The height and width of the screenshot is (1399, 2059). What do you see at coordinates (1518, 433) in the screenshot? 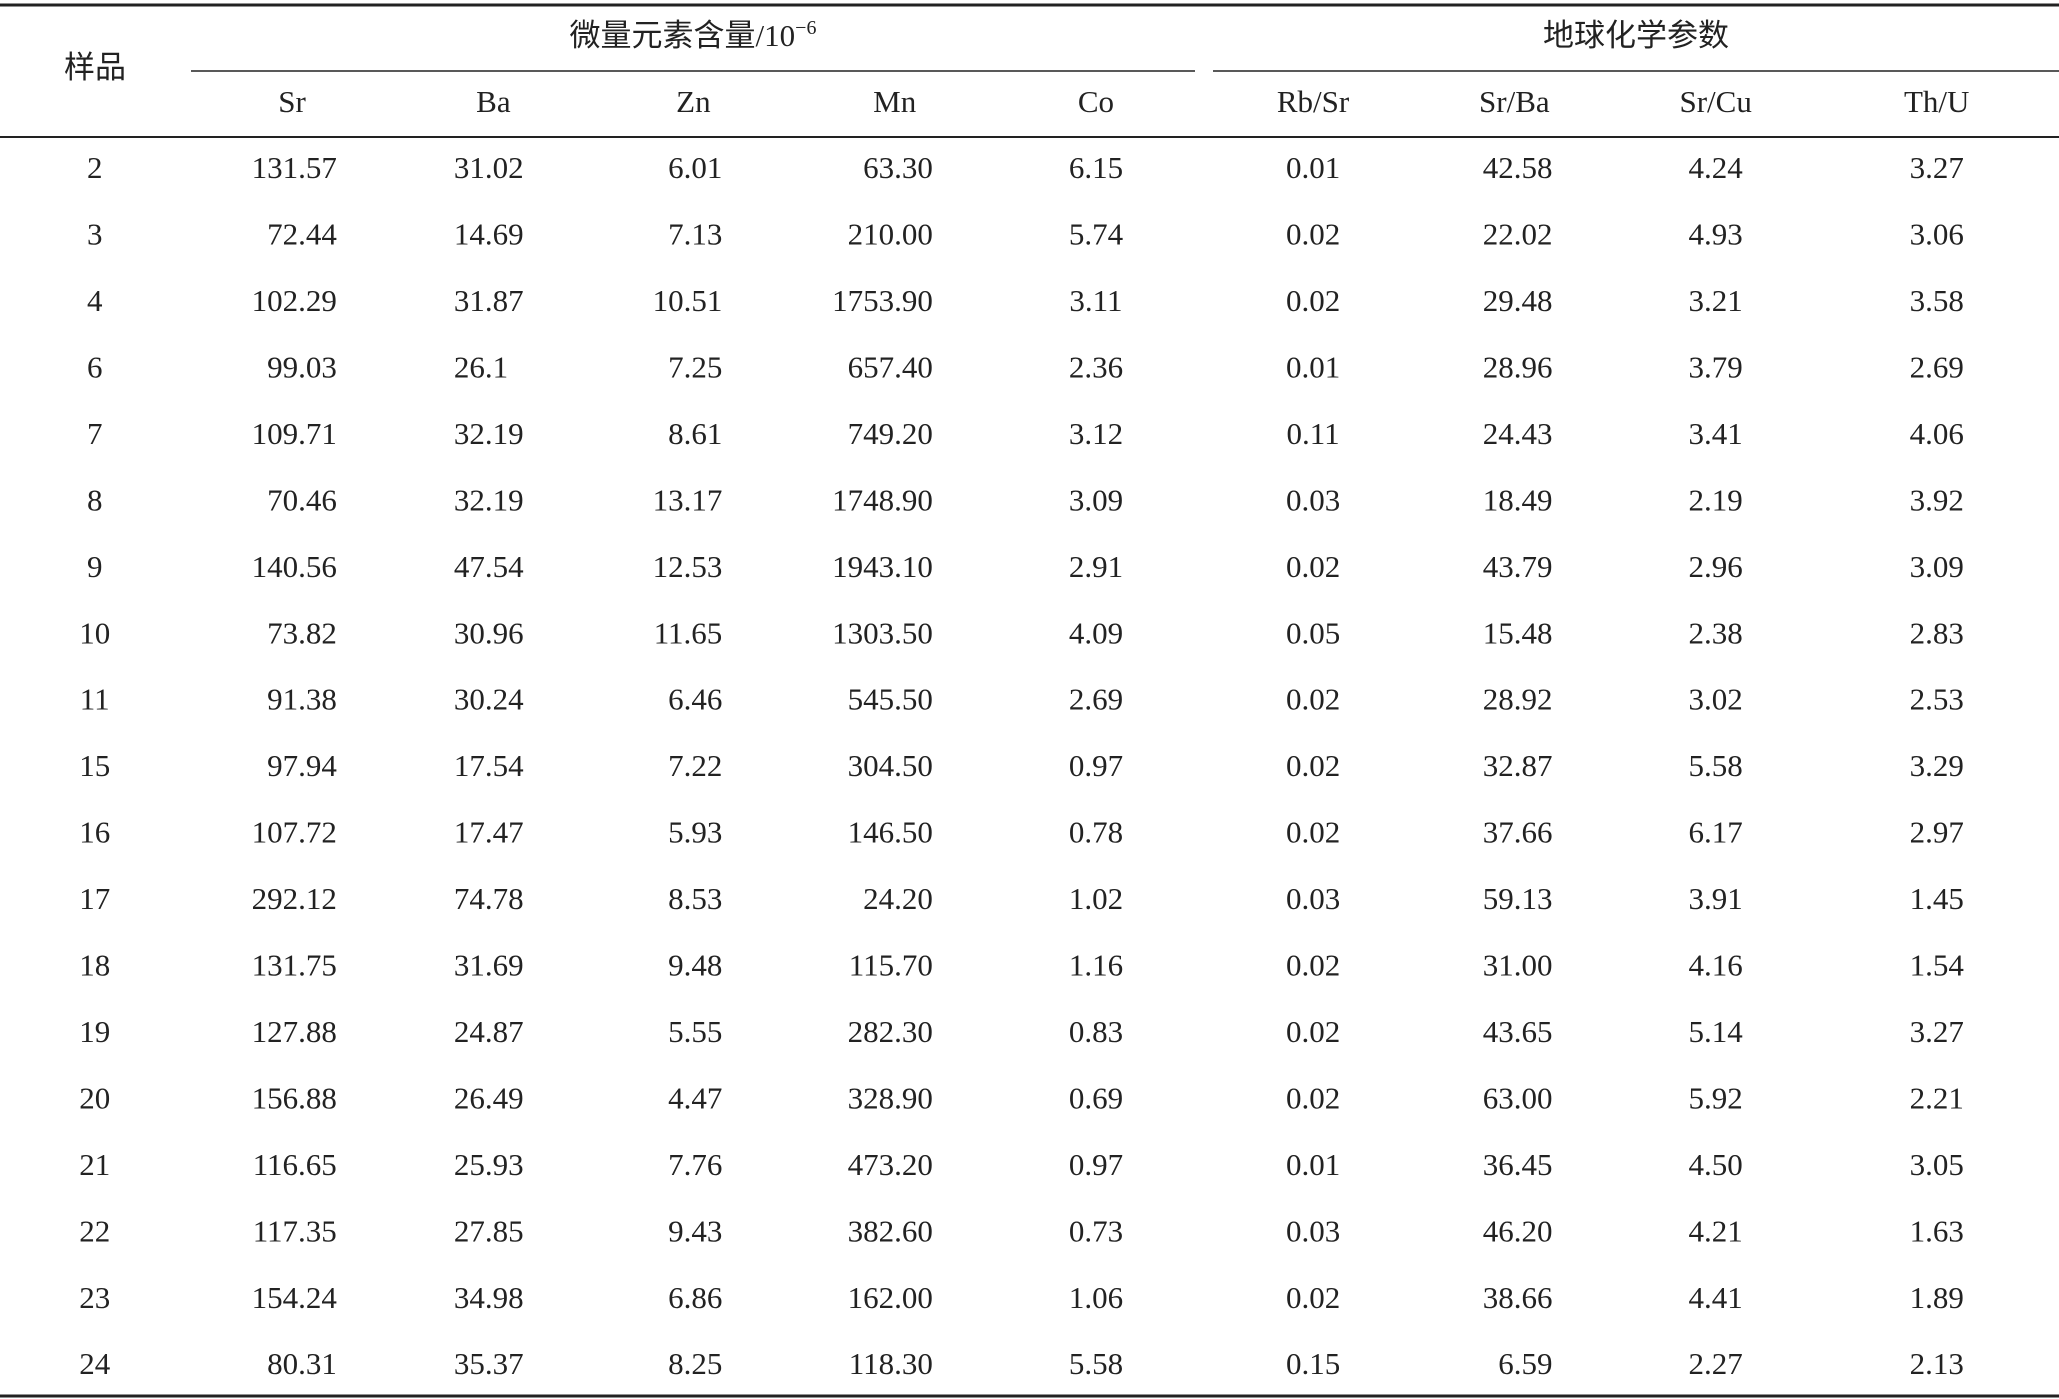
I see `value-cell: 24.43` at bounding box center [1518, 433].